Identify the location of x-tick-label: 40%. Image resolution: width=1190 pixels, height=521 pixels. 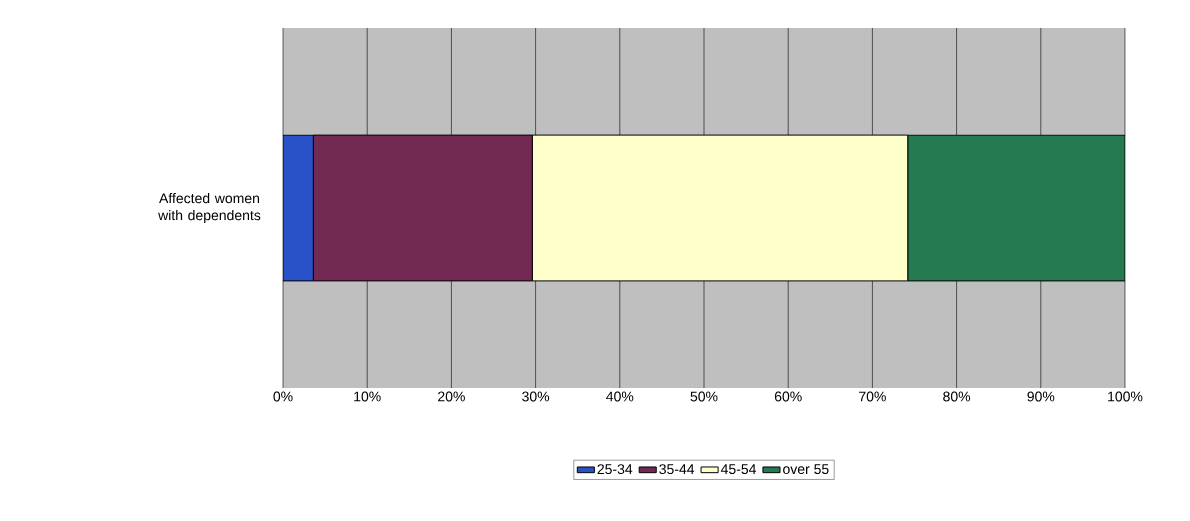
(620, 396).